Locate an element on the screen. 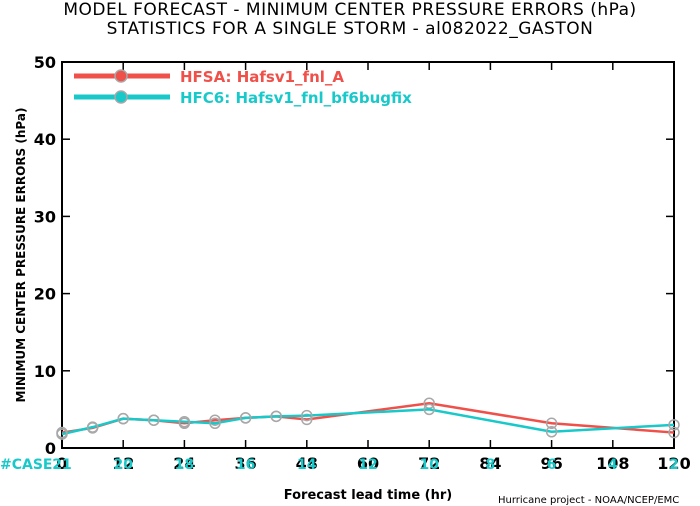 Image resolution: width=700 pixels, height=506 pixels. case-count: 16 is located at coordinates (245, 465).